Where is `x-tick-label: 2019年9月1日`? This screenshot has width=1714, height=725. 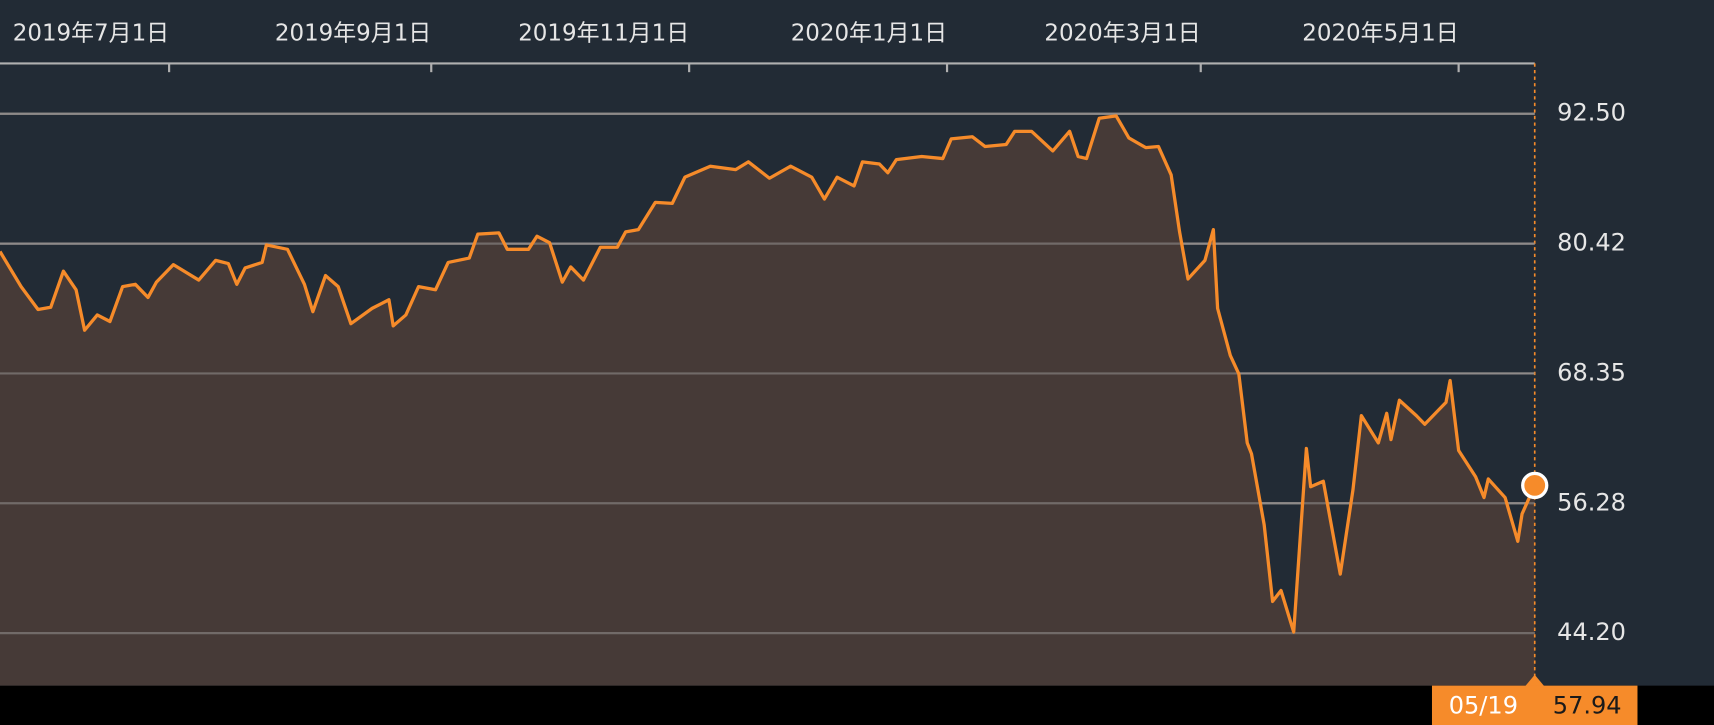 x-tick-label: 2019年9月1日 is located at coordinates (353, 33).